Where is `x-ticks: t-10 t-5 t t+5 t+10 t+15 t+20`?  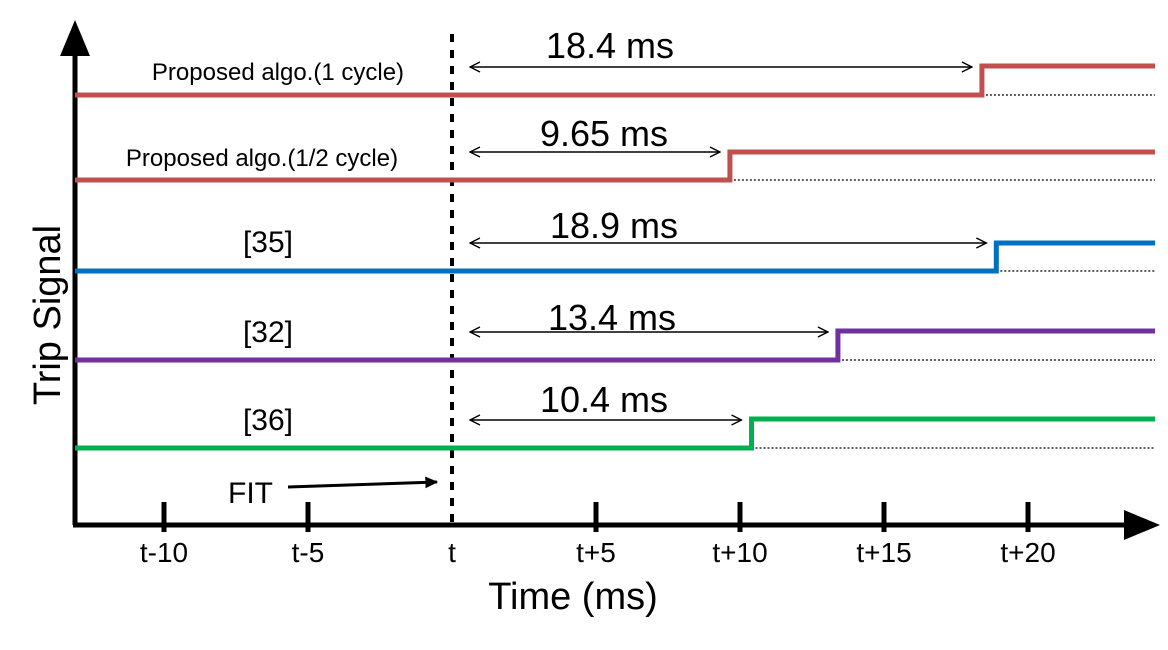 x-ticks: t-10 t-5 t t+5 t+10 t+15 t+20 is located at coordinates (598, 535).